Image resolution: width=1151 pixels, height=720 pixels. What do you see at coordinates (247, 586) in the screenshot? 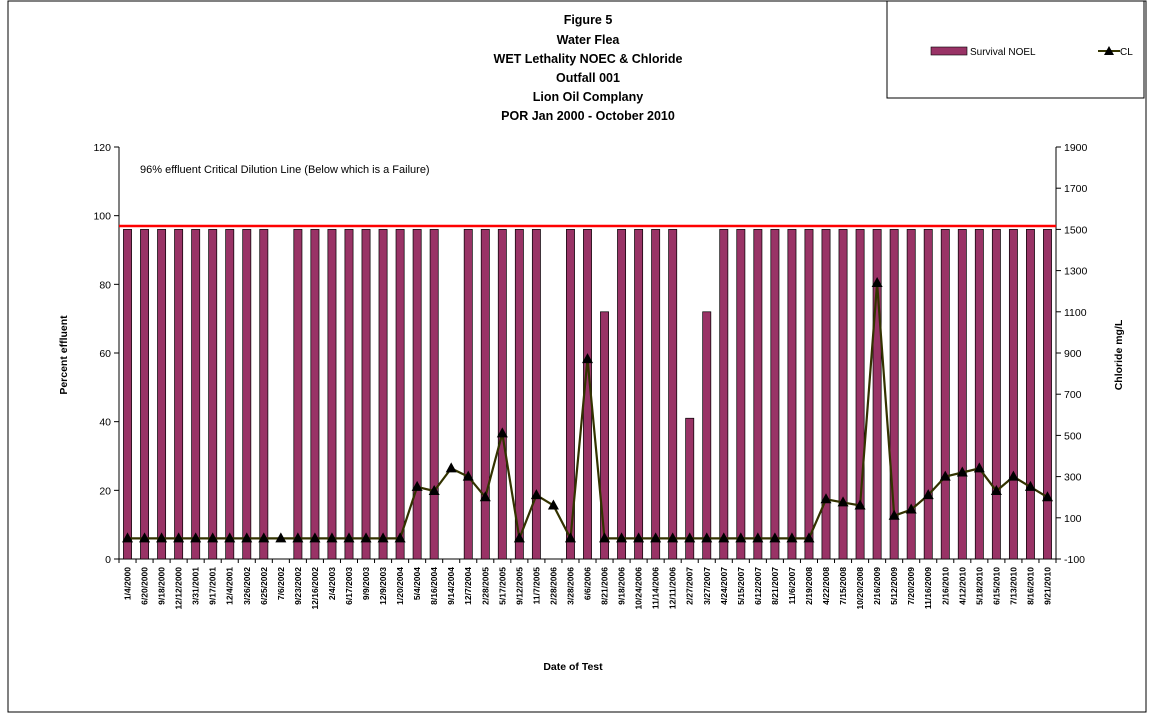
I see `x-tick-label: 3/26/2002` at bounding box center [247, 586].